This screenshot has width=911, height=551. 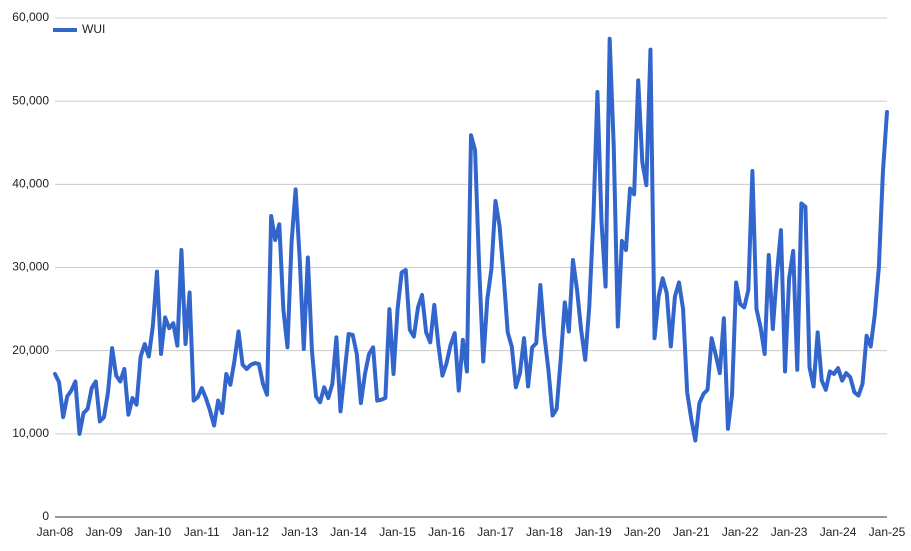 What do you see at coordinates (30, 17) in the screenshot?
I see `y-tick-label: 60,000` at bounding box center [30, 17].